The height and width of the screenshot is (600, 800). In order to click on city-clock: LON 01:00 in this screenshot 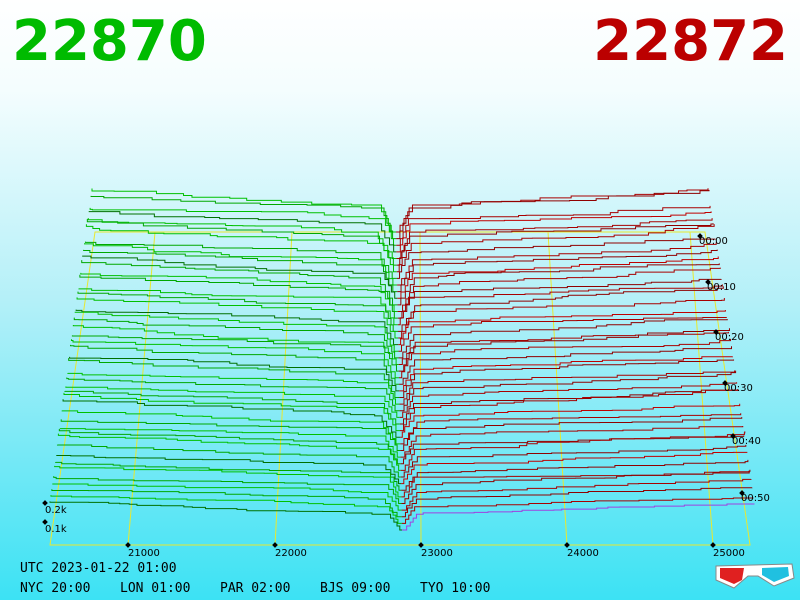, I will do `click(155, 588)`.